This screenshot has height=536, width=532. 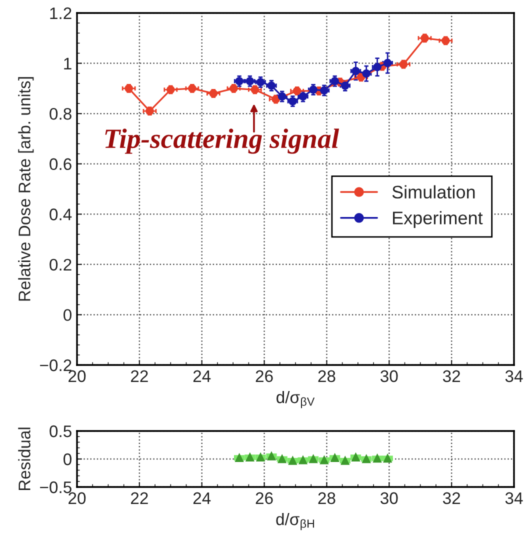 I want to click on annotation: Tip-scattering signal, so click(x=222, y=141).